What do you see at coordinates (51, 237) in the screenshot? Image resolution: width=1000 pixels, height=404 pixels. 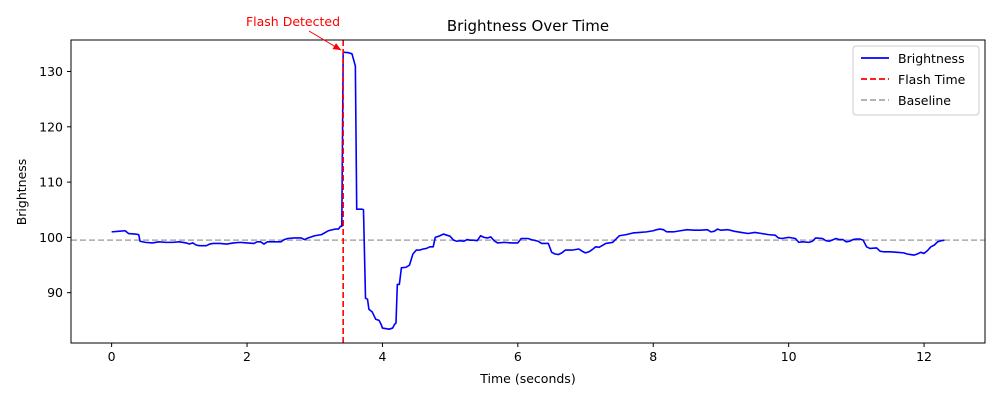 I see `y-tick-label: 100` at bounding box center [51, 237].